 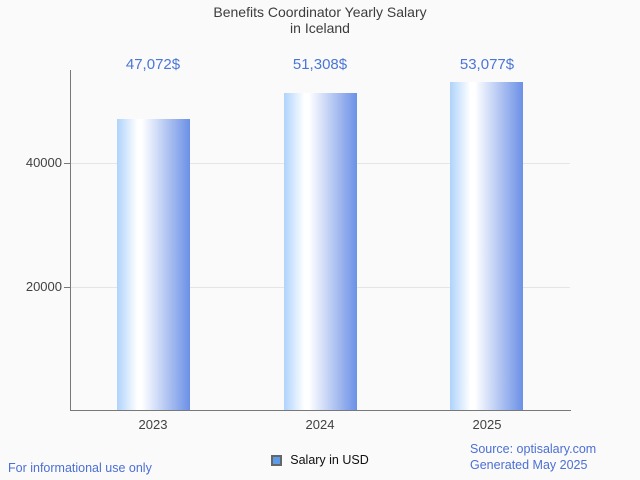 What do you see at coordinates (43, 286) in the screenshot?
I see `y-axis-tick-label: 20000` at bounding box center [43, 286].